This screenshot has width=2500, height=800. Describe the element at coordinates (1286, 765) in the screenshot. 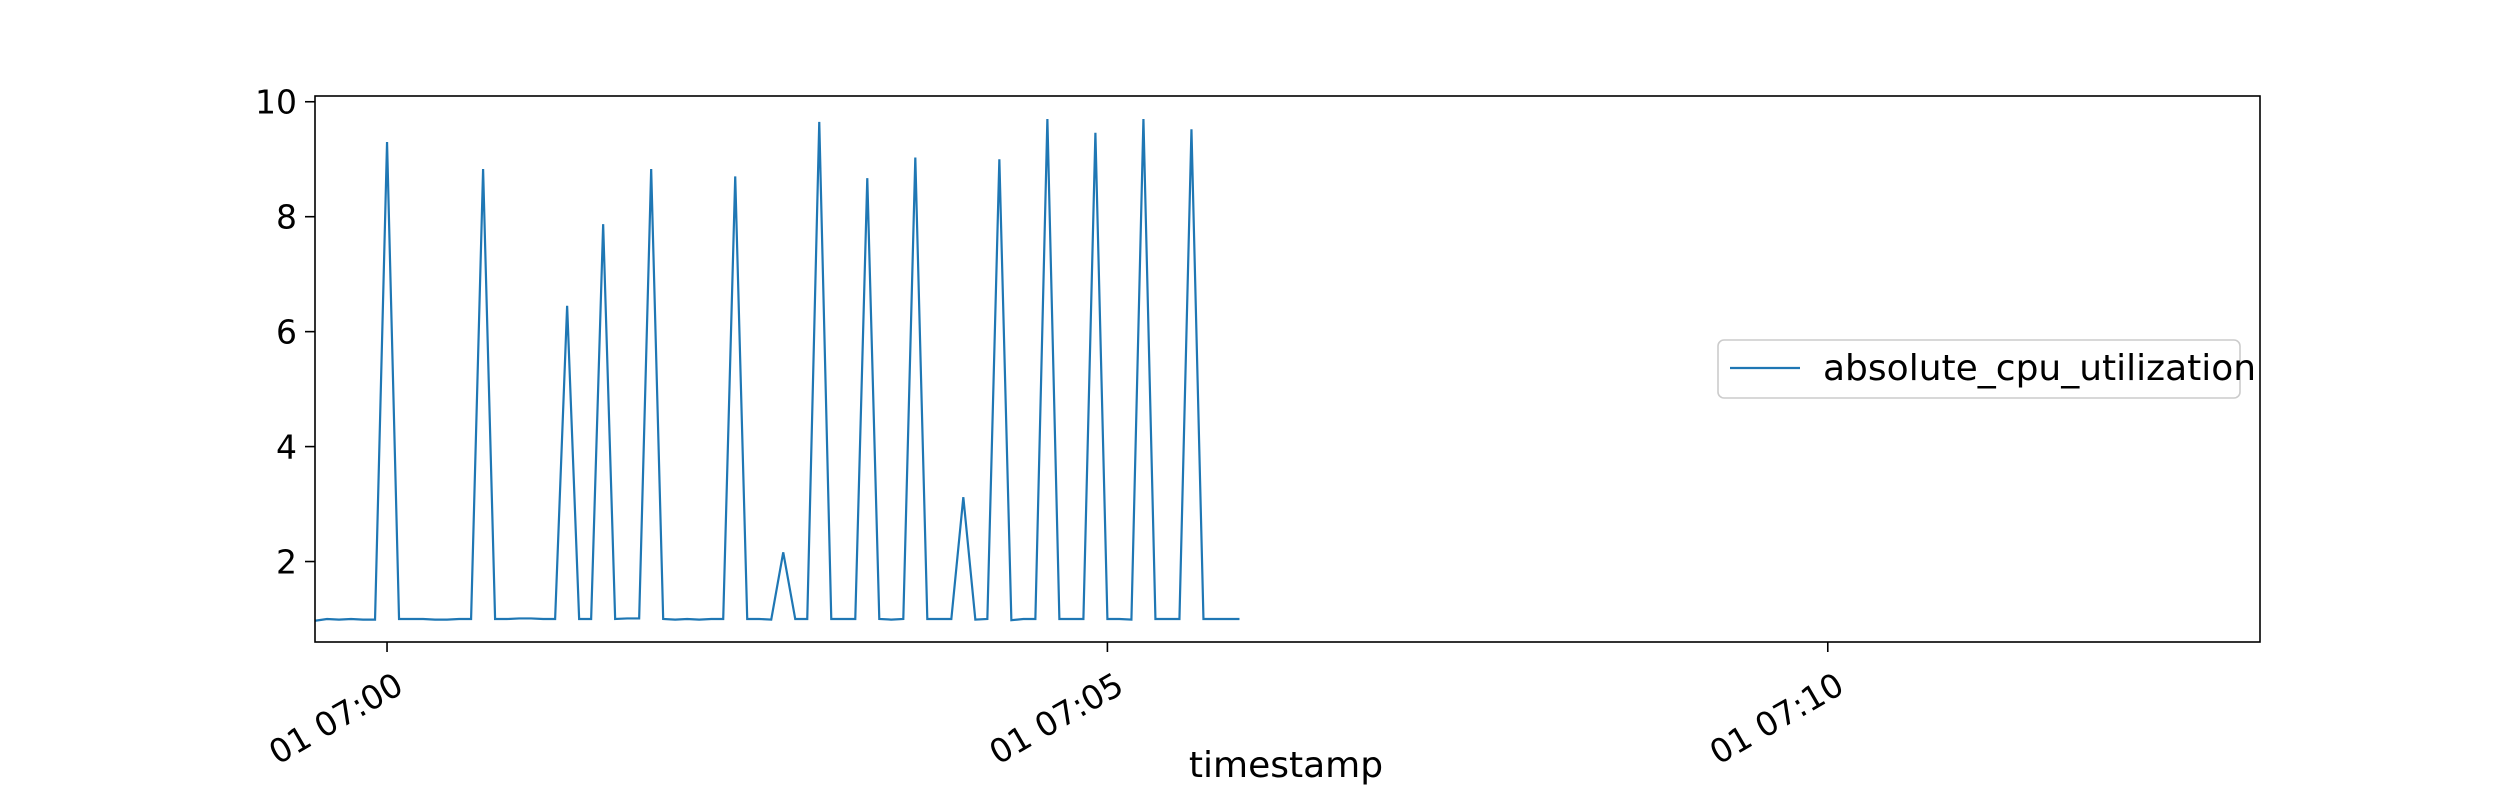

I see `x-axis-title: timestamp` at that location.